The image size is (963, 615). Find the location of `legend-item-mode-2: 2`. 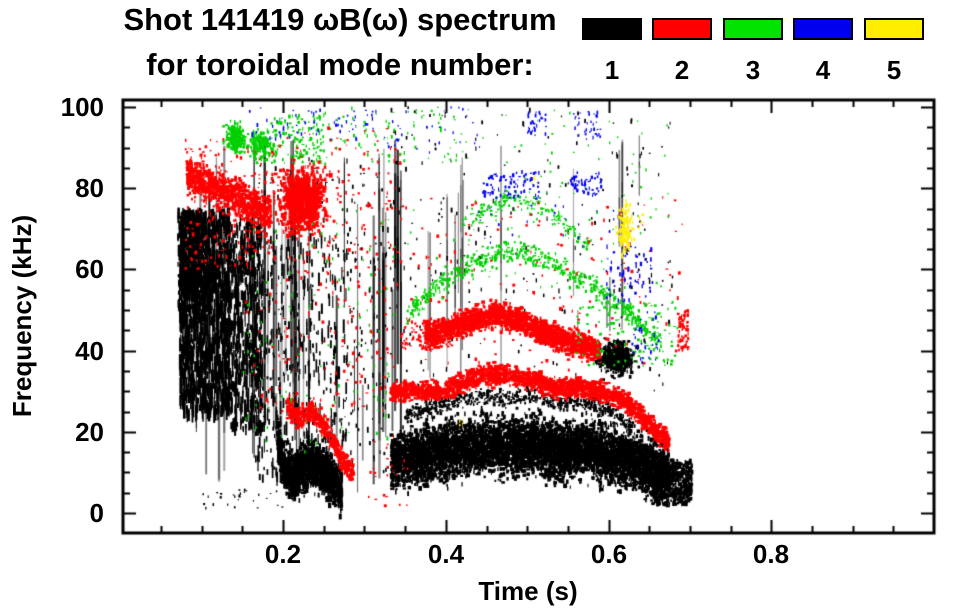

legend-item-mode-2: 2 is located at coordinates (682, 51).